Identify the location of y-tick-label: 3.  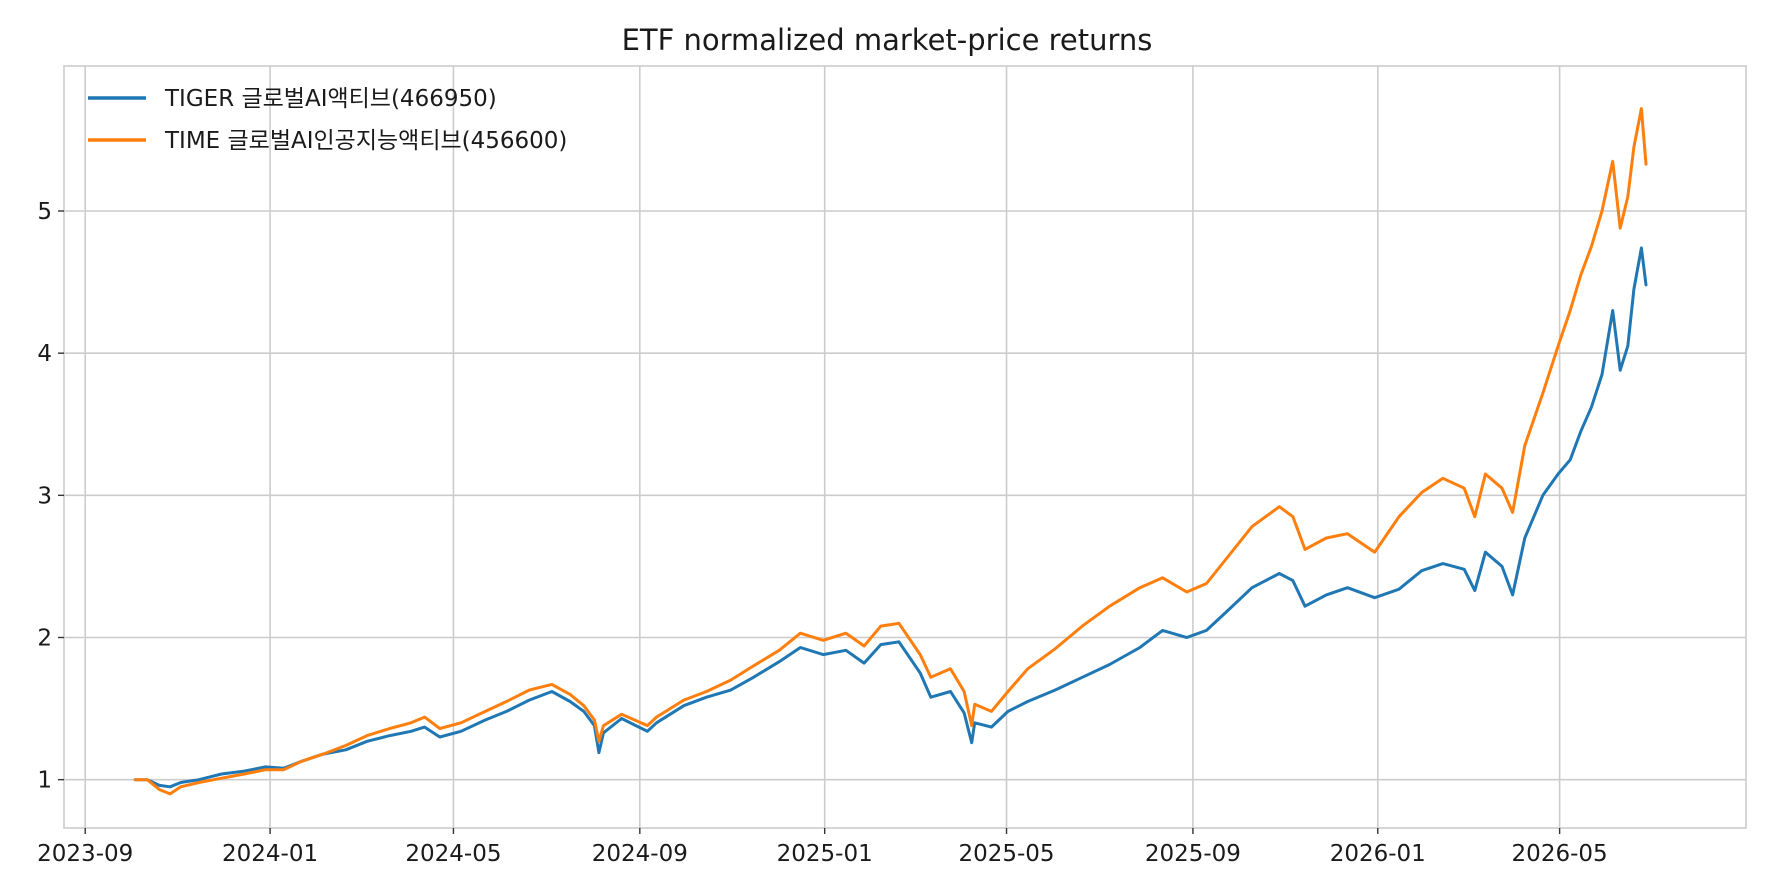
(44, 496).